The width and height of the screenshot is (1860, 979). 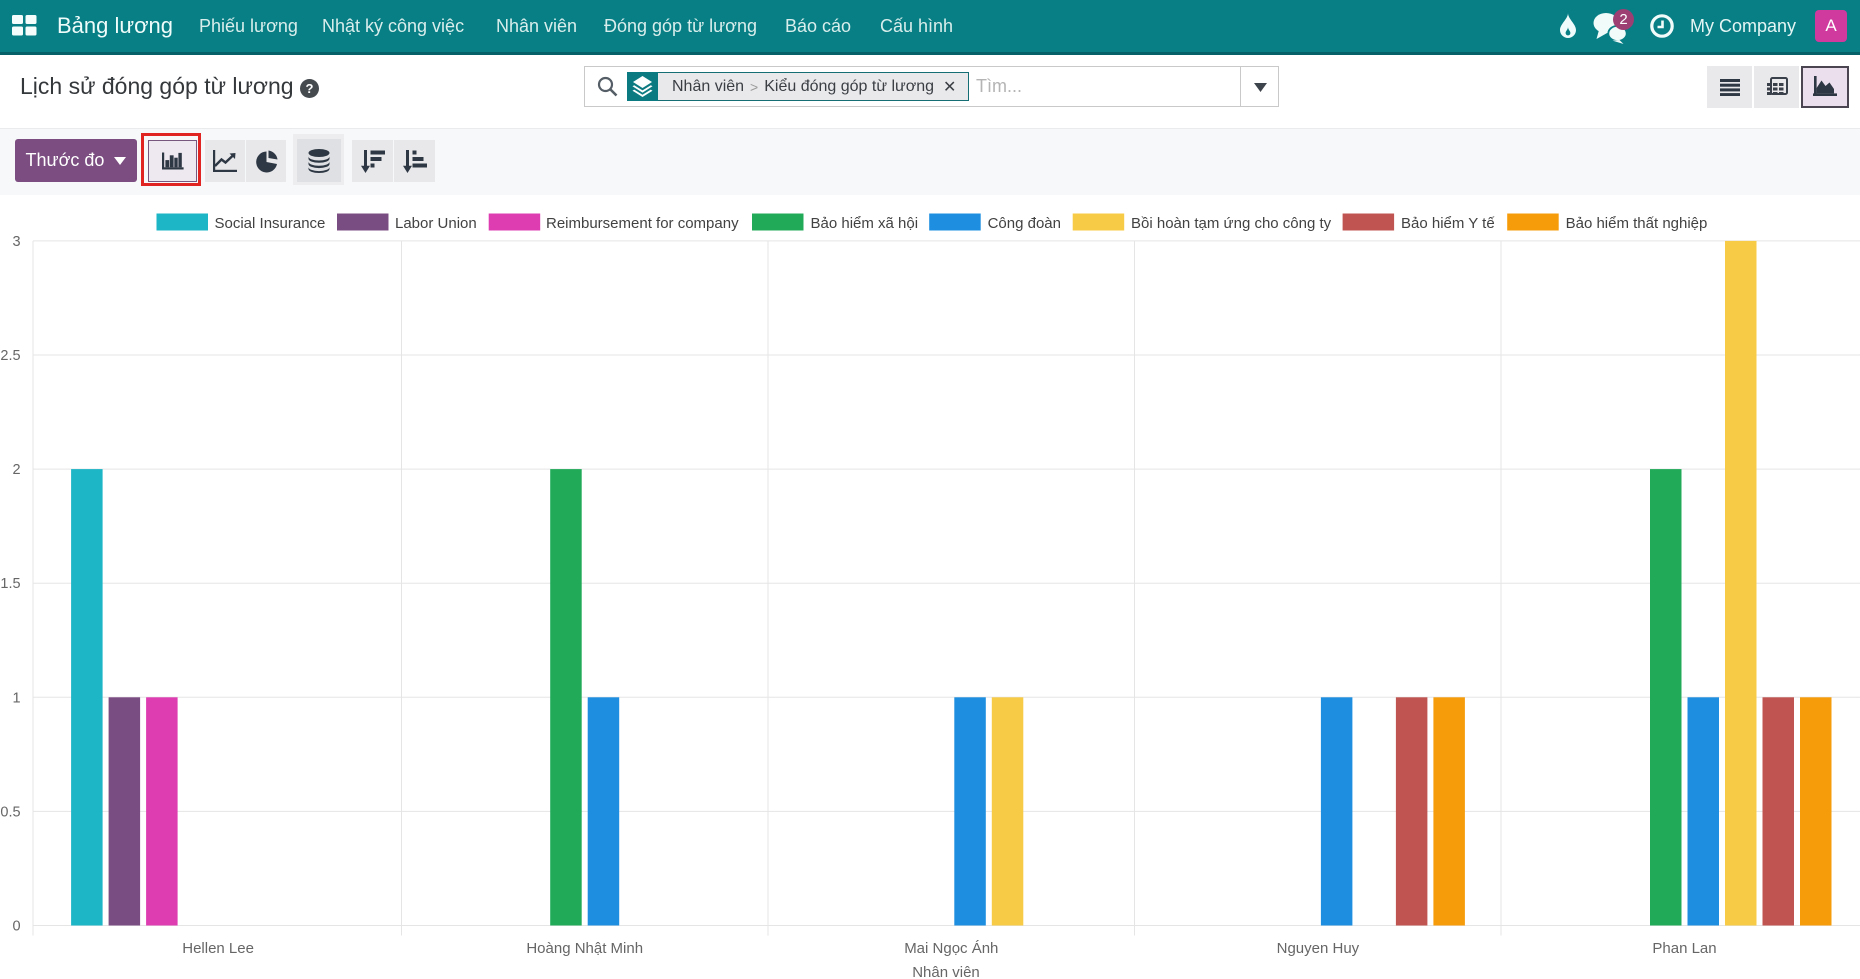 I want to click on svg-text: Hellen Lee, so click(x=218, y=948).